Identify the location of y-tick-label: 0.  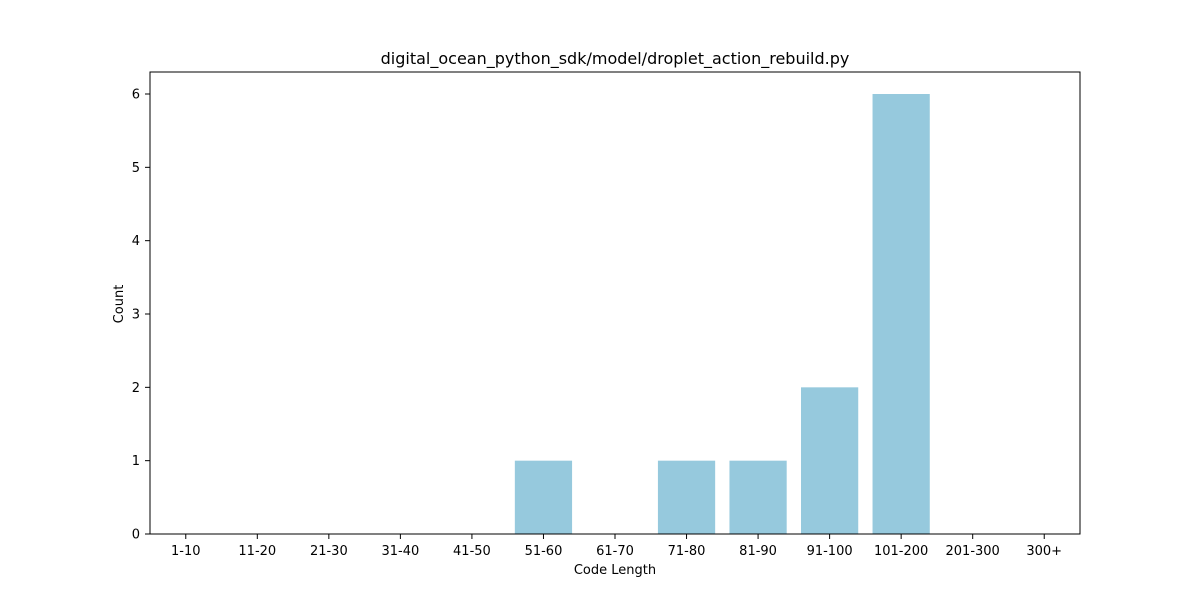
(136, 535).